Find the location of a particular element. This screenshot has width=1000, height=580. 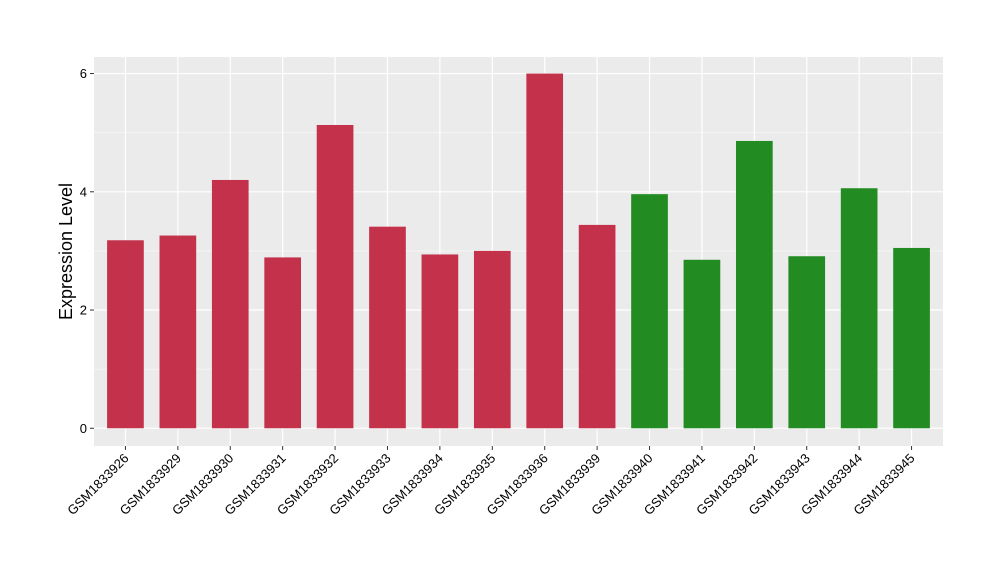

y-tick-label: 0 is located at coordinates (83, 428).